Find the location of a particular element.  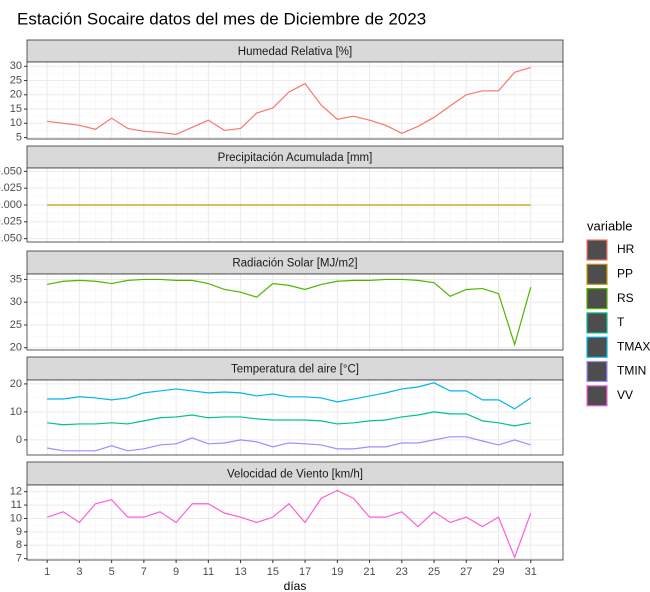

x-tick-label: 9 is located at coordinates (176, 572).